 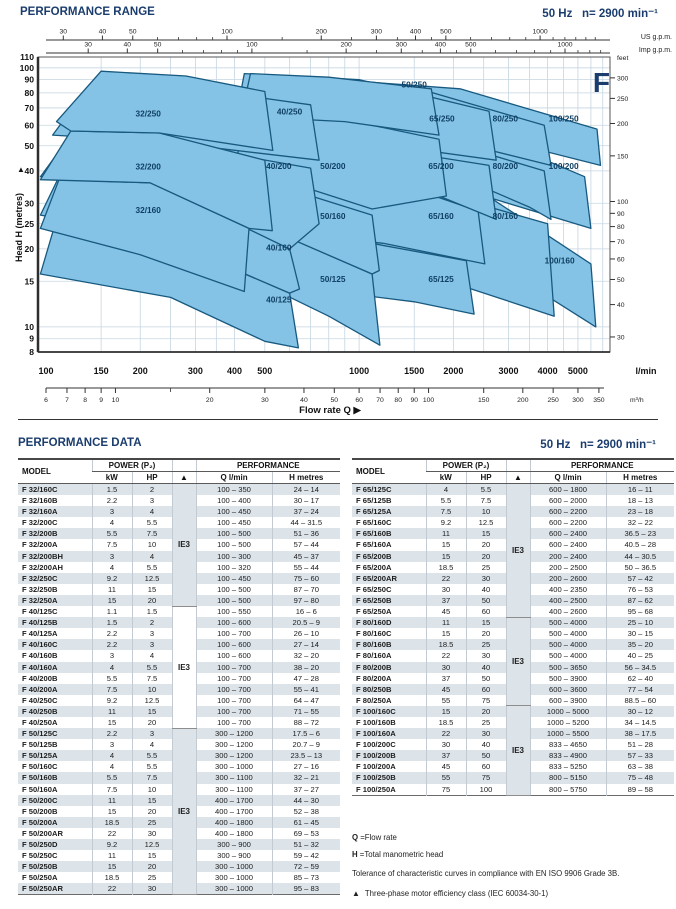 What do you see at coordinates (112, 477) in the screenshot?
I see `col-header-kw: kW` at bounding box center [112, 477].